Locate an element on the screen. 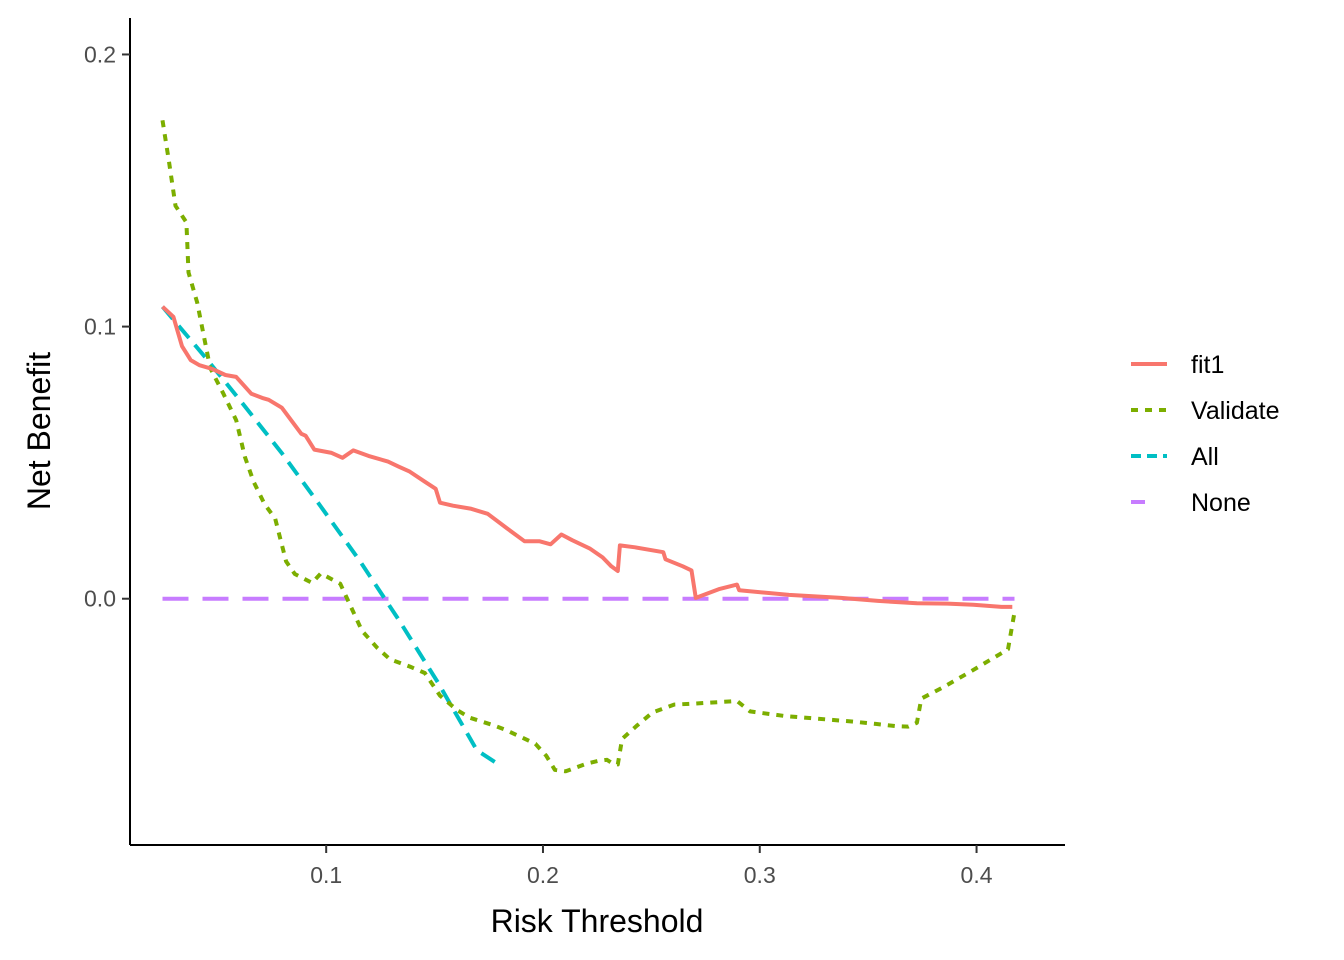  x-ticks: 0.1 0.2 0.3 0.4 is located at coordinates (651, 866).